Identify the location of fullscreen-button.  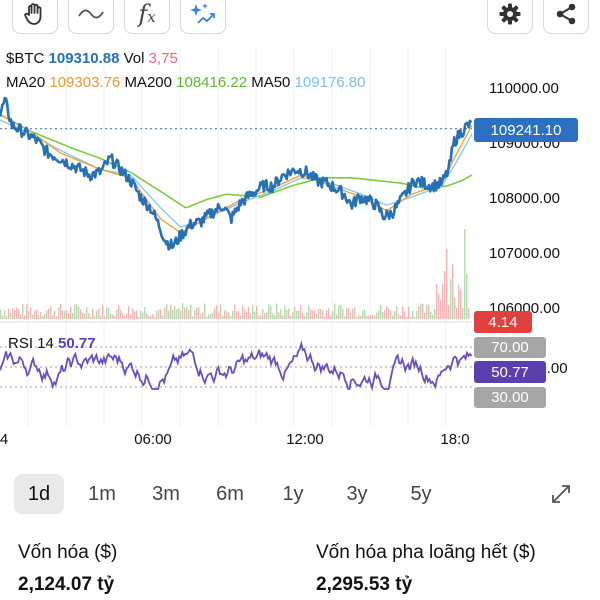
(561, 494).